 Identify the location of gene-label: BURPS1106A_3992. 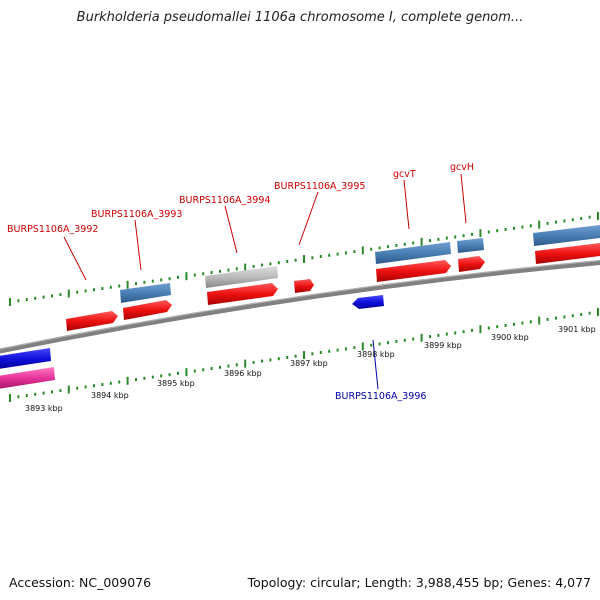
(52, 229).